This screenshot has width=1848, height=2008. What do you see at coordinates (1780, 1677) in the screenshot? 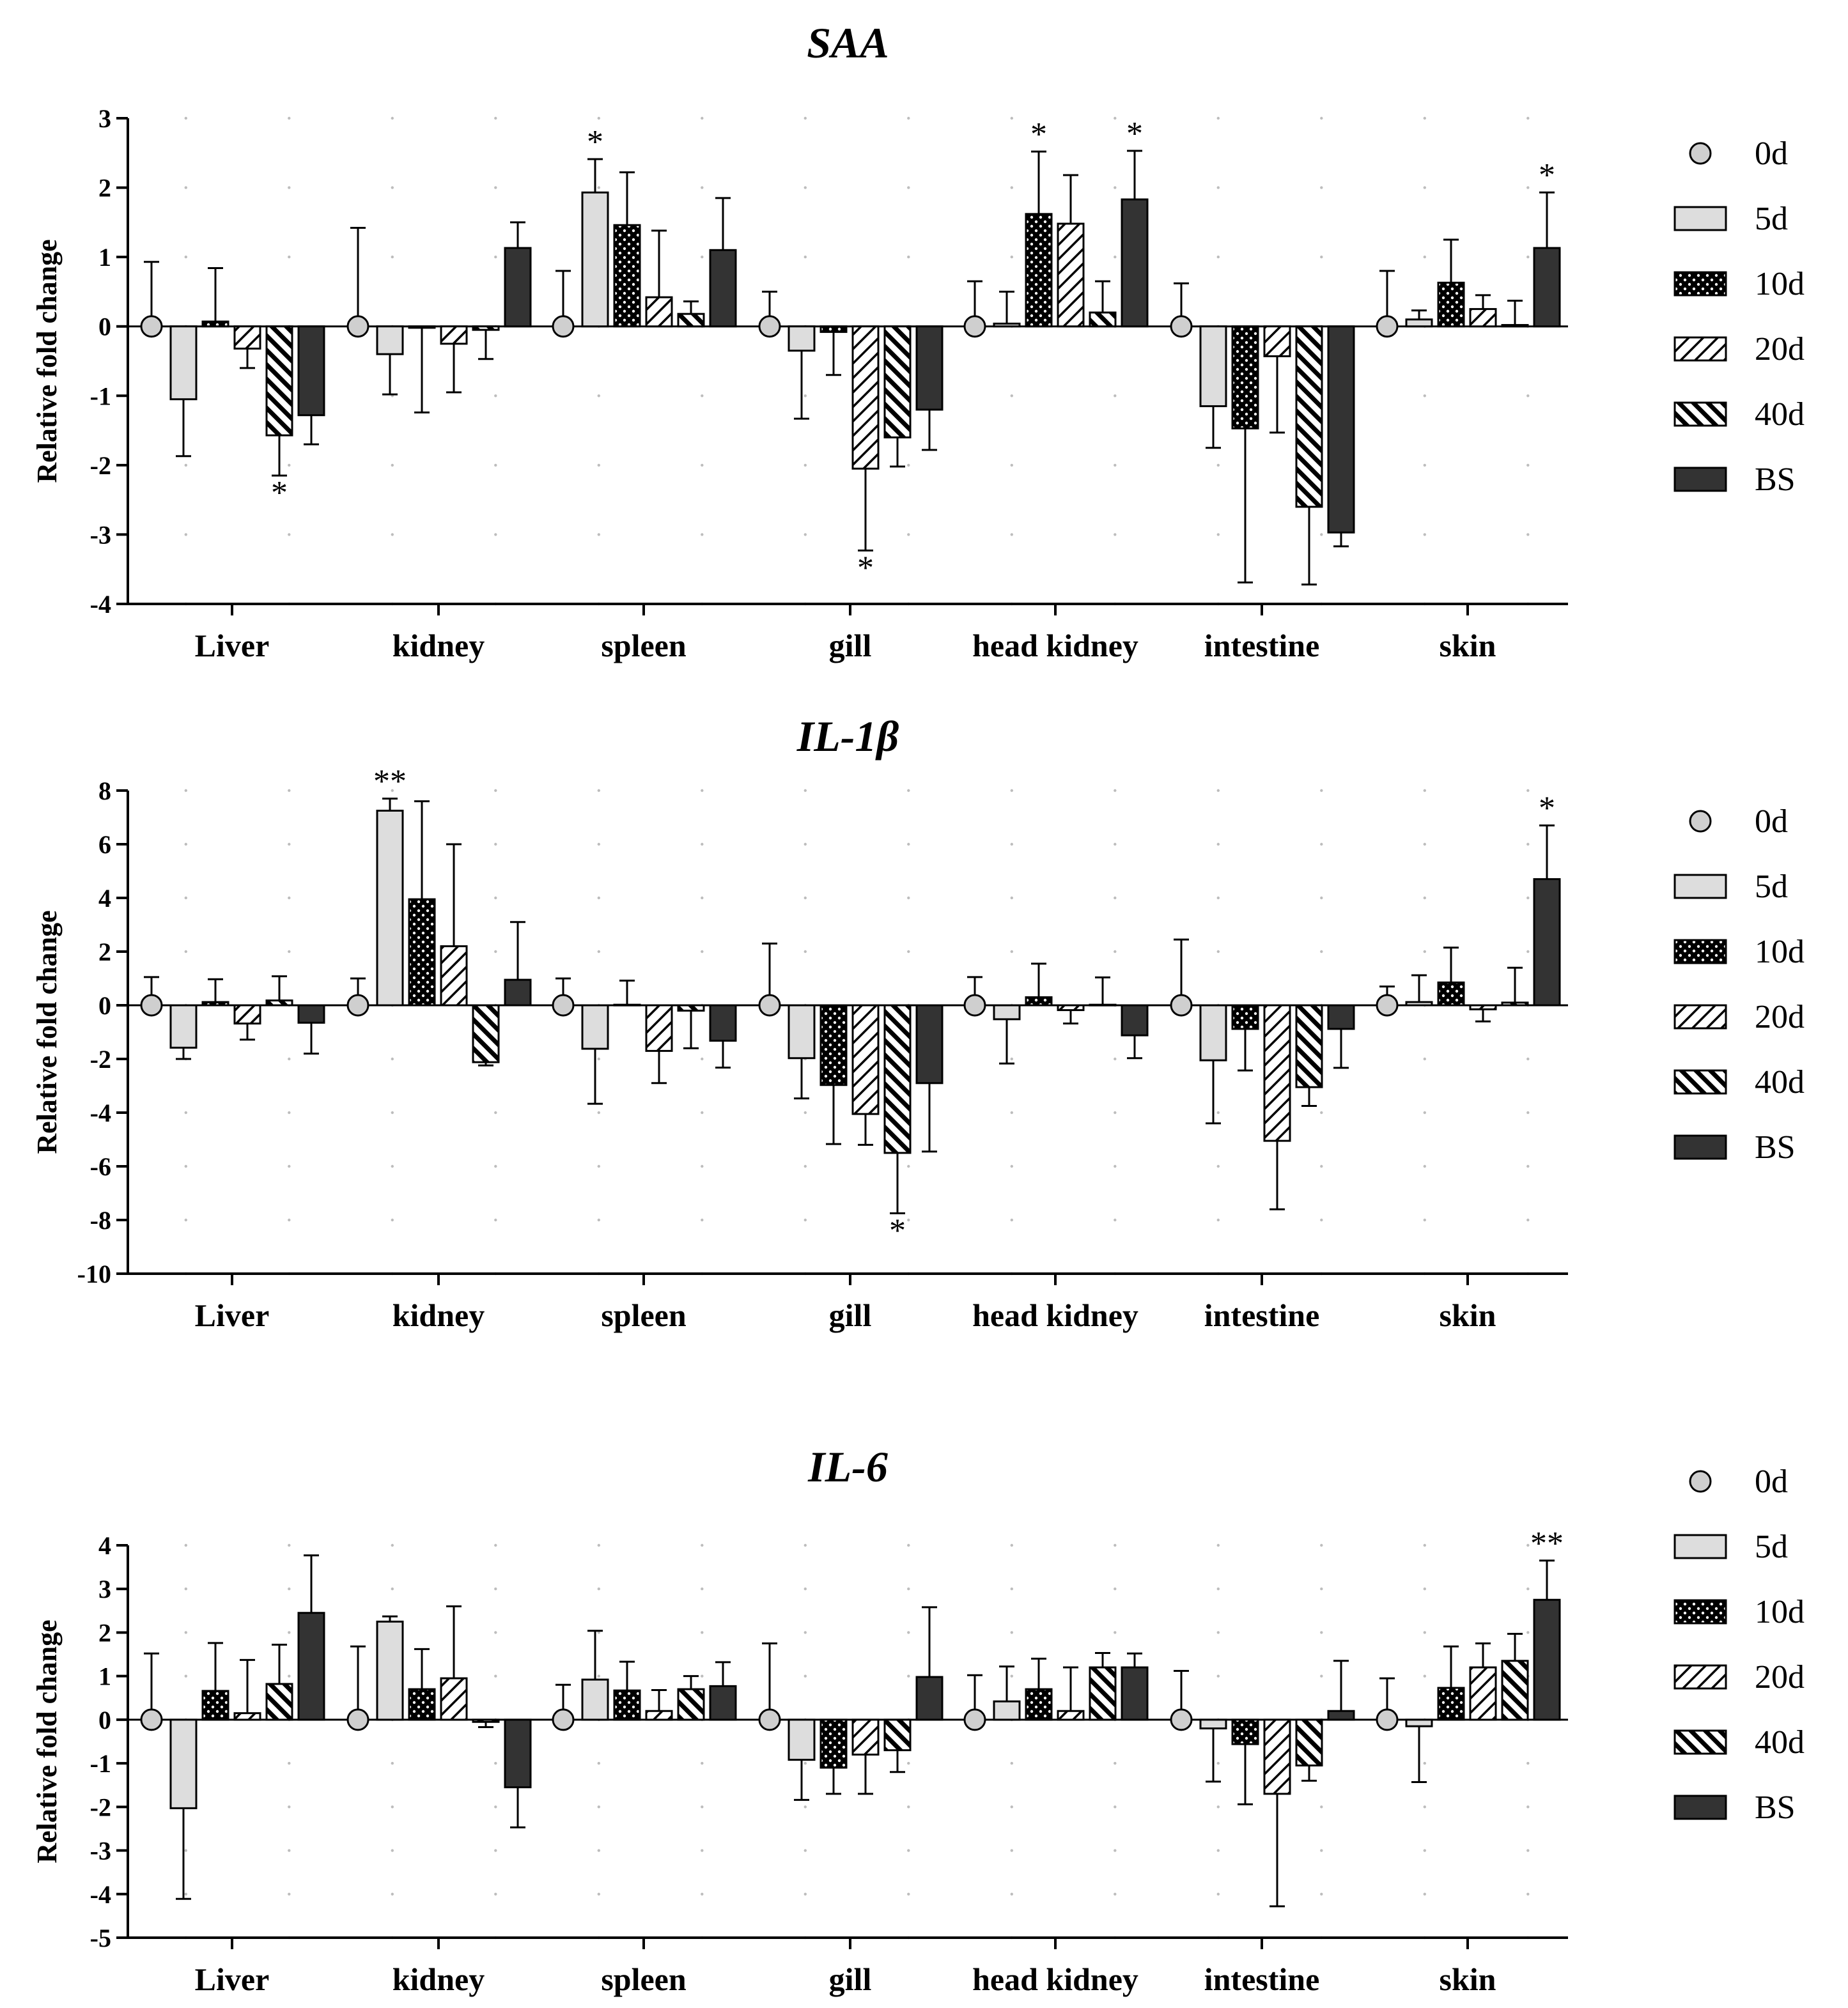
I see `legend-label-20d: 20d` at bounding box center [1780, 1677].